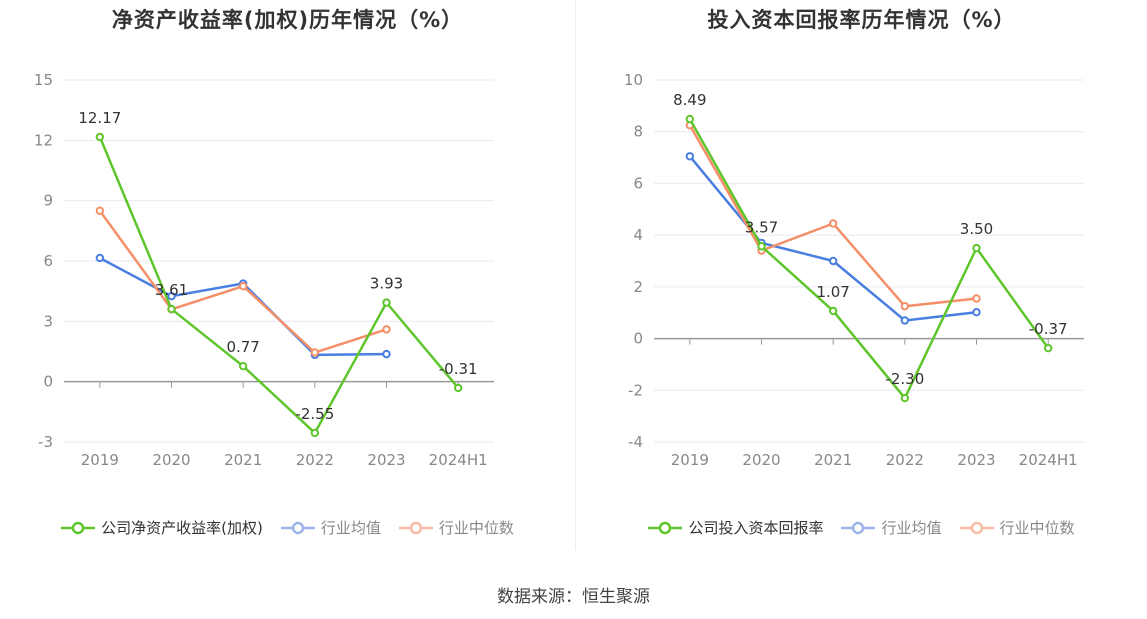 The image size is (1147, 619). I want to click on legend-item-company-roic: 公司投入资本回报率, so click(735, 527).